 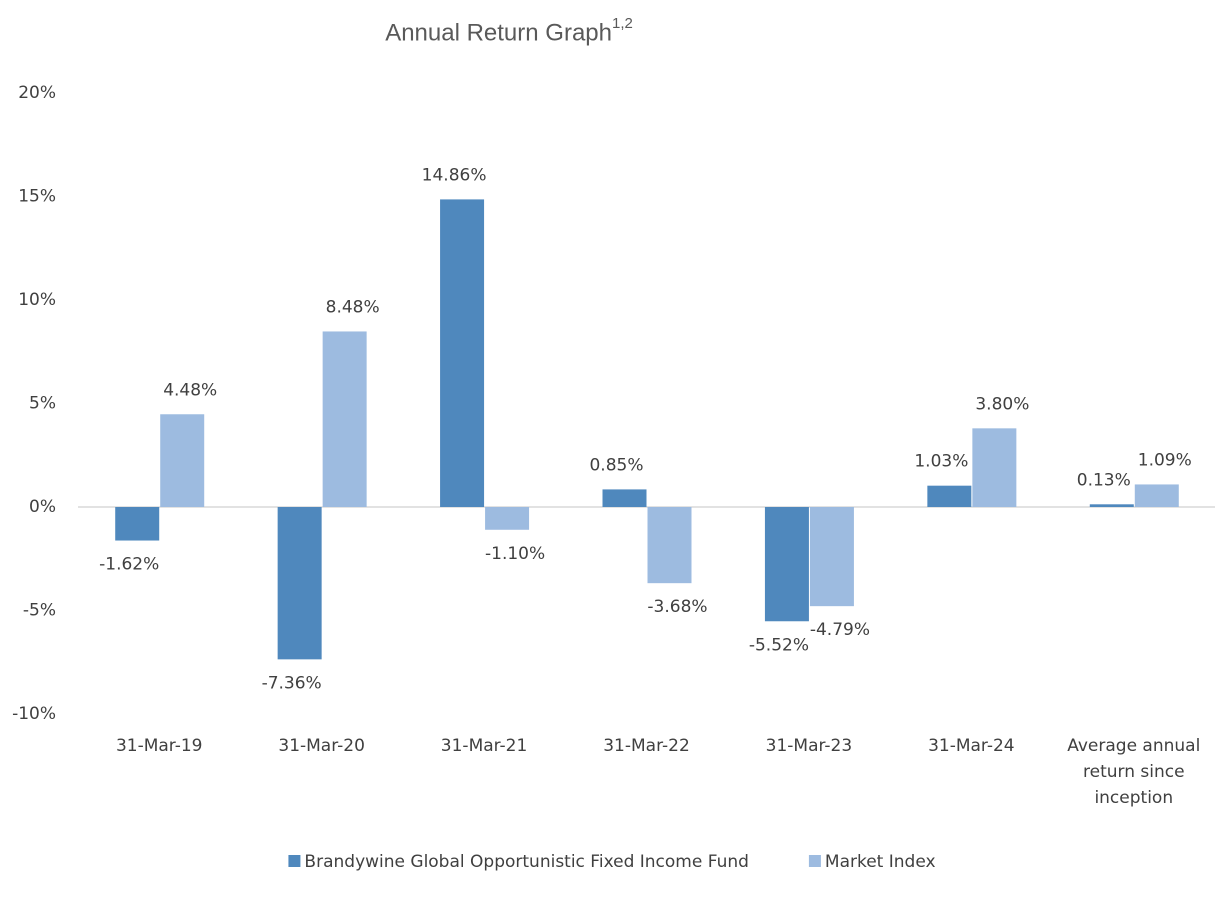 What do you see at coordinates (39, 611) in the screenshot?
I see `y-tick-label: -5%` at bounding box center [39, 611].